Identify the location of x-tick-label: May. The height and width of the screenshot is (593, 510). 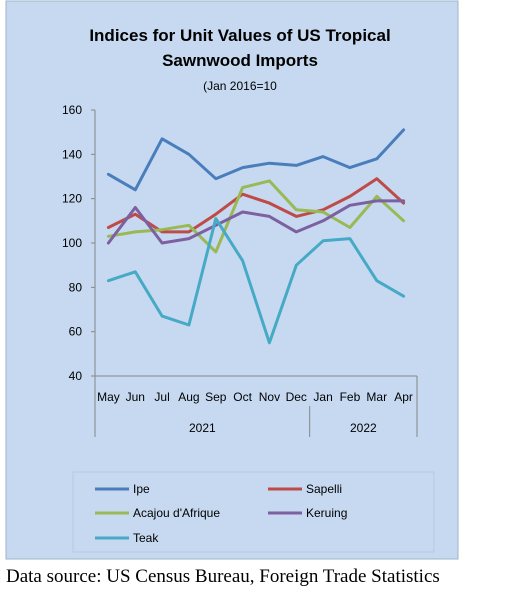
(108, 397).